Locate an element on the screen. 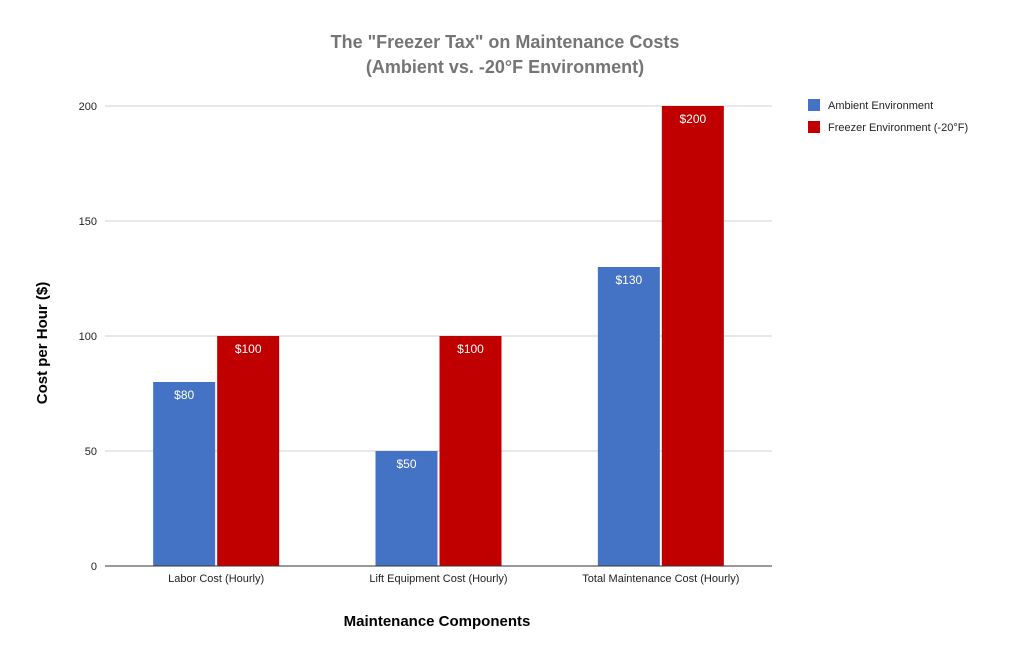 This screenshot has width=1009, height=664. x-tick-label: Lift Equipment Cost (Hourly) is located at coordinates (438, 579).